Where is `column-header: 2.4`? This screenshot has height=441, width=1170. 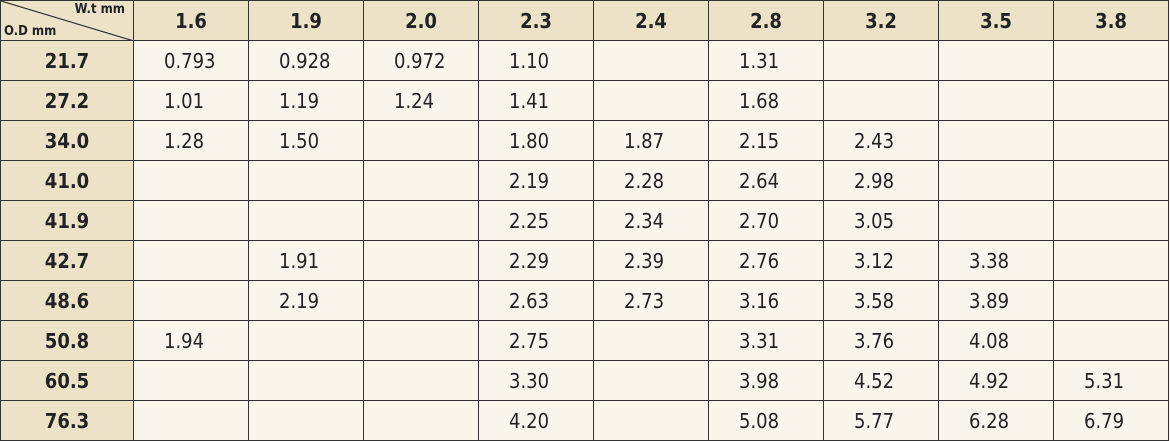 column-header: 2.4 is located at coordinates (651, 20).